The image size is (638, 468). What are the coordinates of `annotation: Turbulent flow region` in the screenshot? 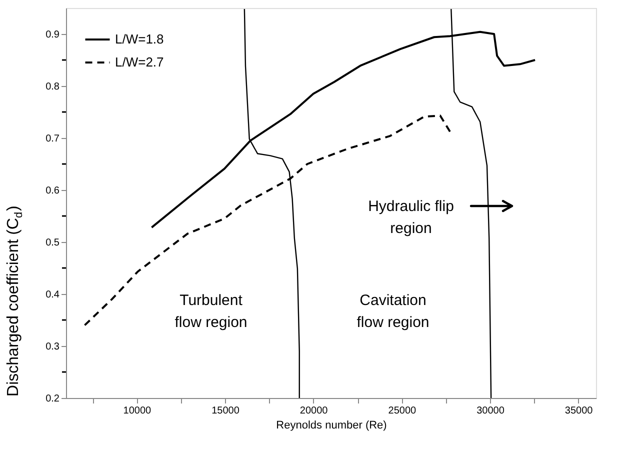 It's located at (211, 311).